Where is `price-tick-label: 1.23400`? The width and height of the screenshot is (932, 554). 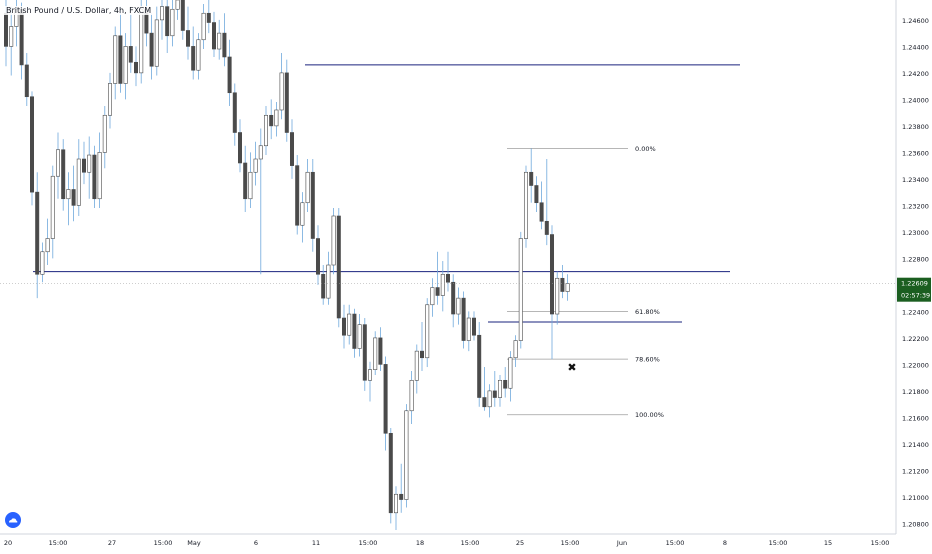 price-tick-label: 1.23400 is located at coordinates (915, 180).